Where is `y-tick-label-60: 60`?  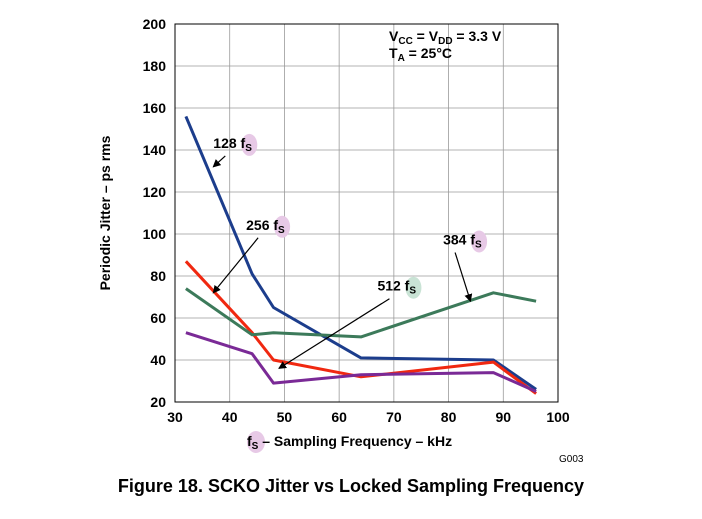 y-tick-label-60: 60 is located at coordinates (158, 318).